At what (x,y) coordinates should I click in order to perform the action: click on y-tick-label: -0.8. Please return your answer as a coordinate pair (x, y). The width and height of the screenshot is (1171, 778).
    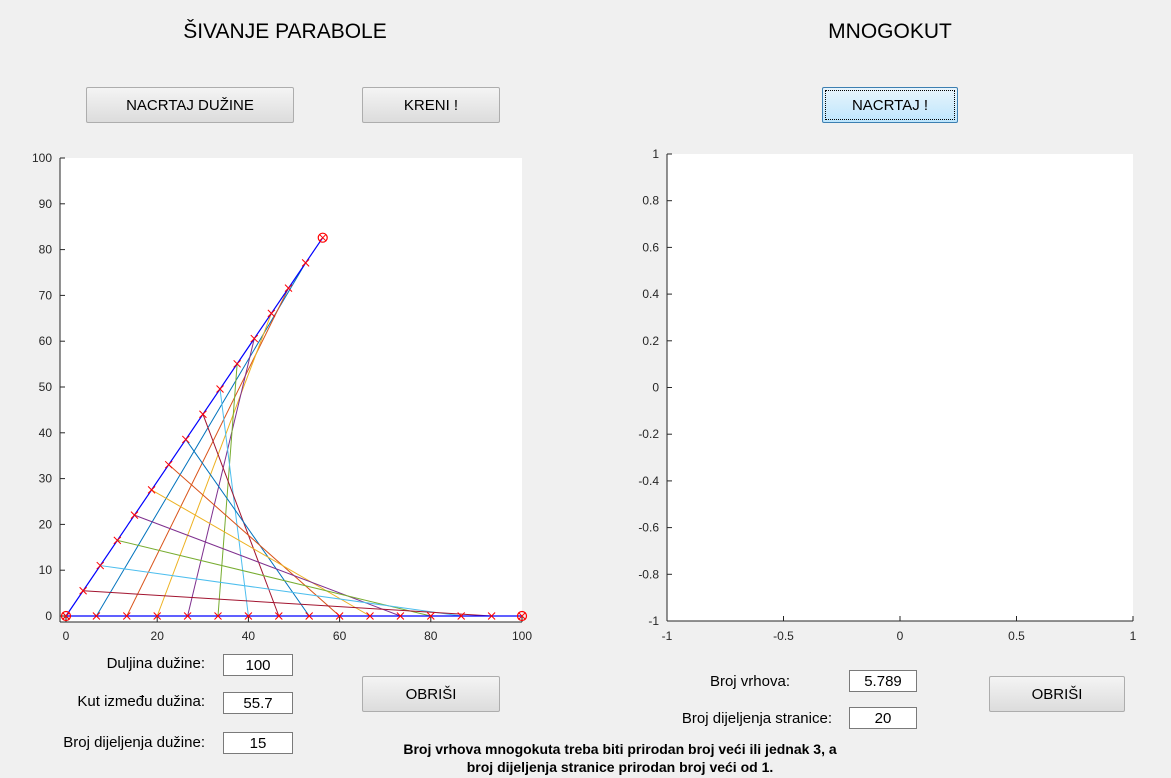
    Looking at the image, I should click on (648, 574).